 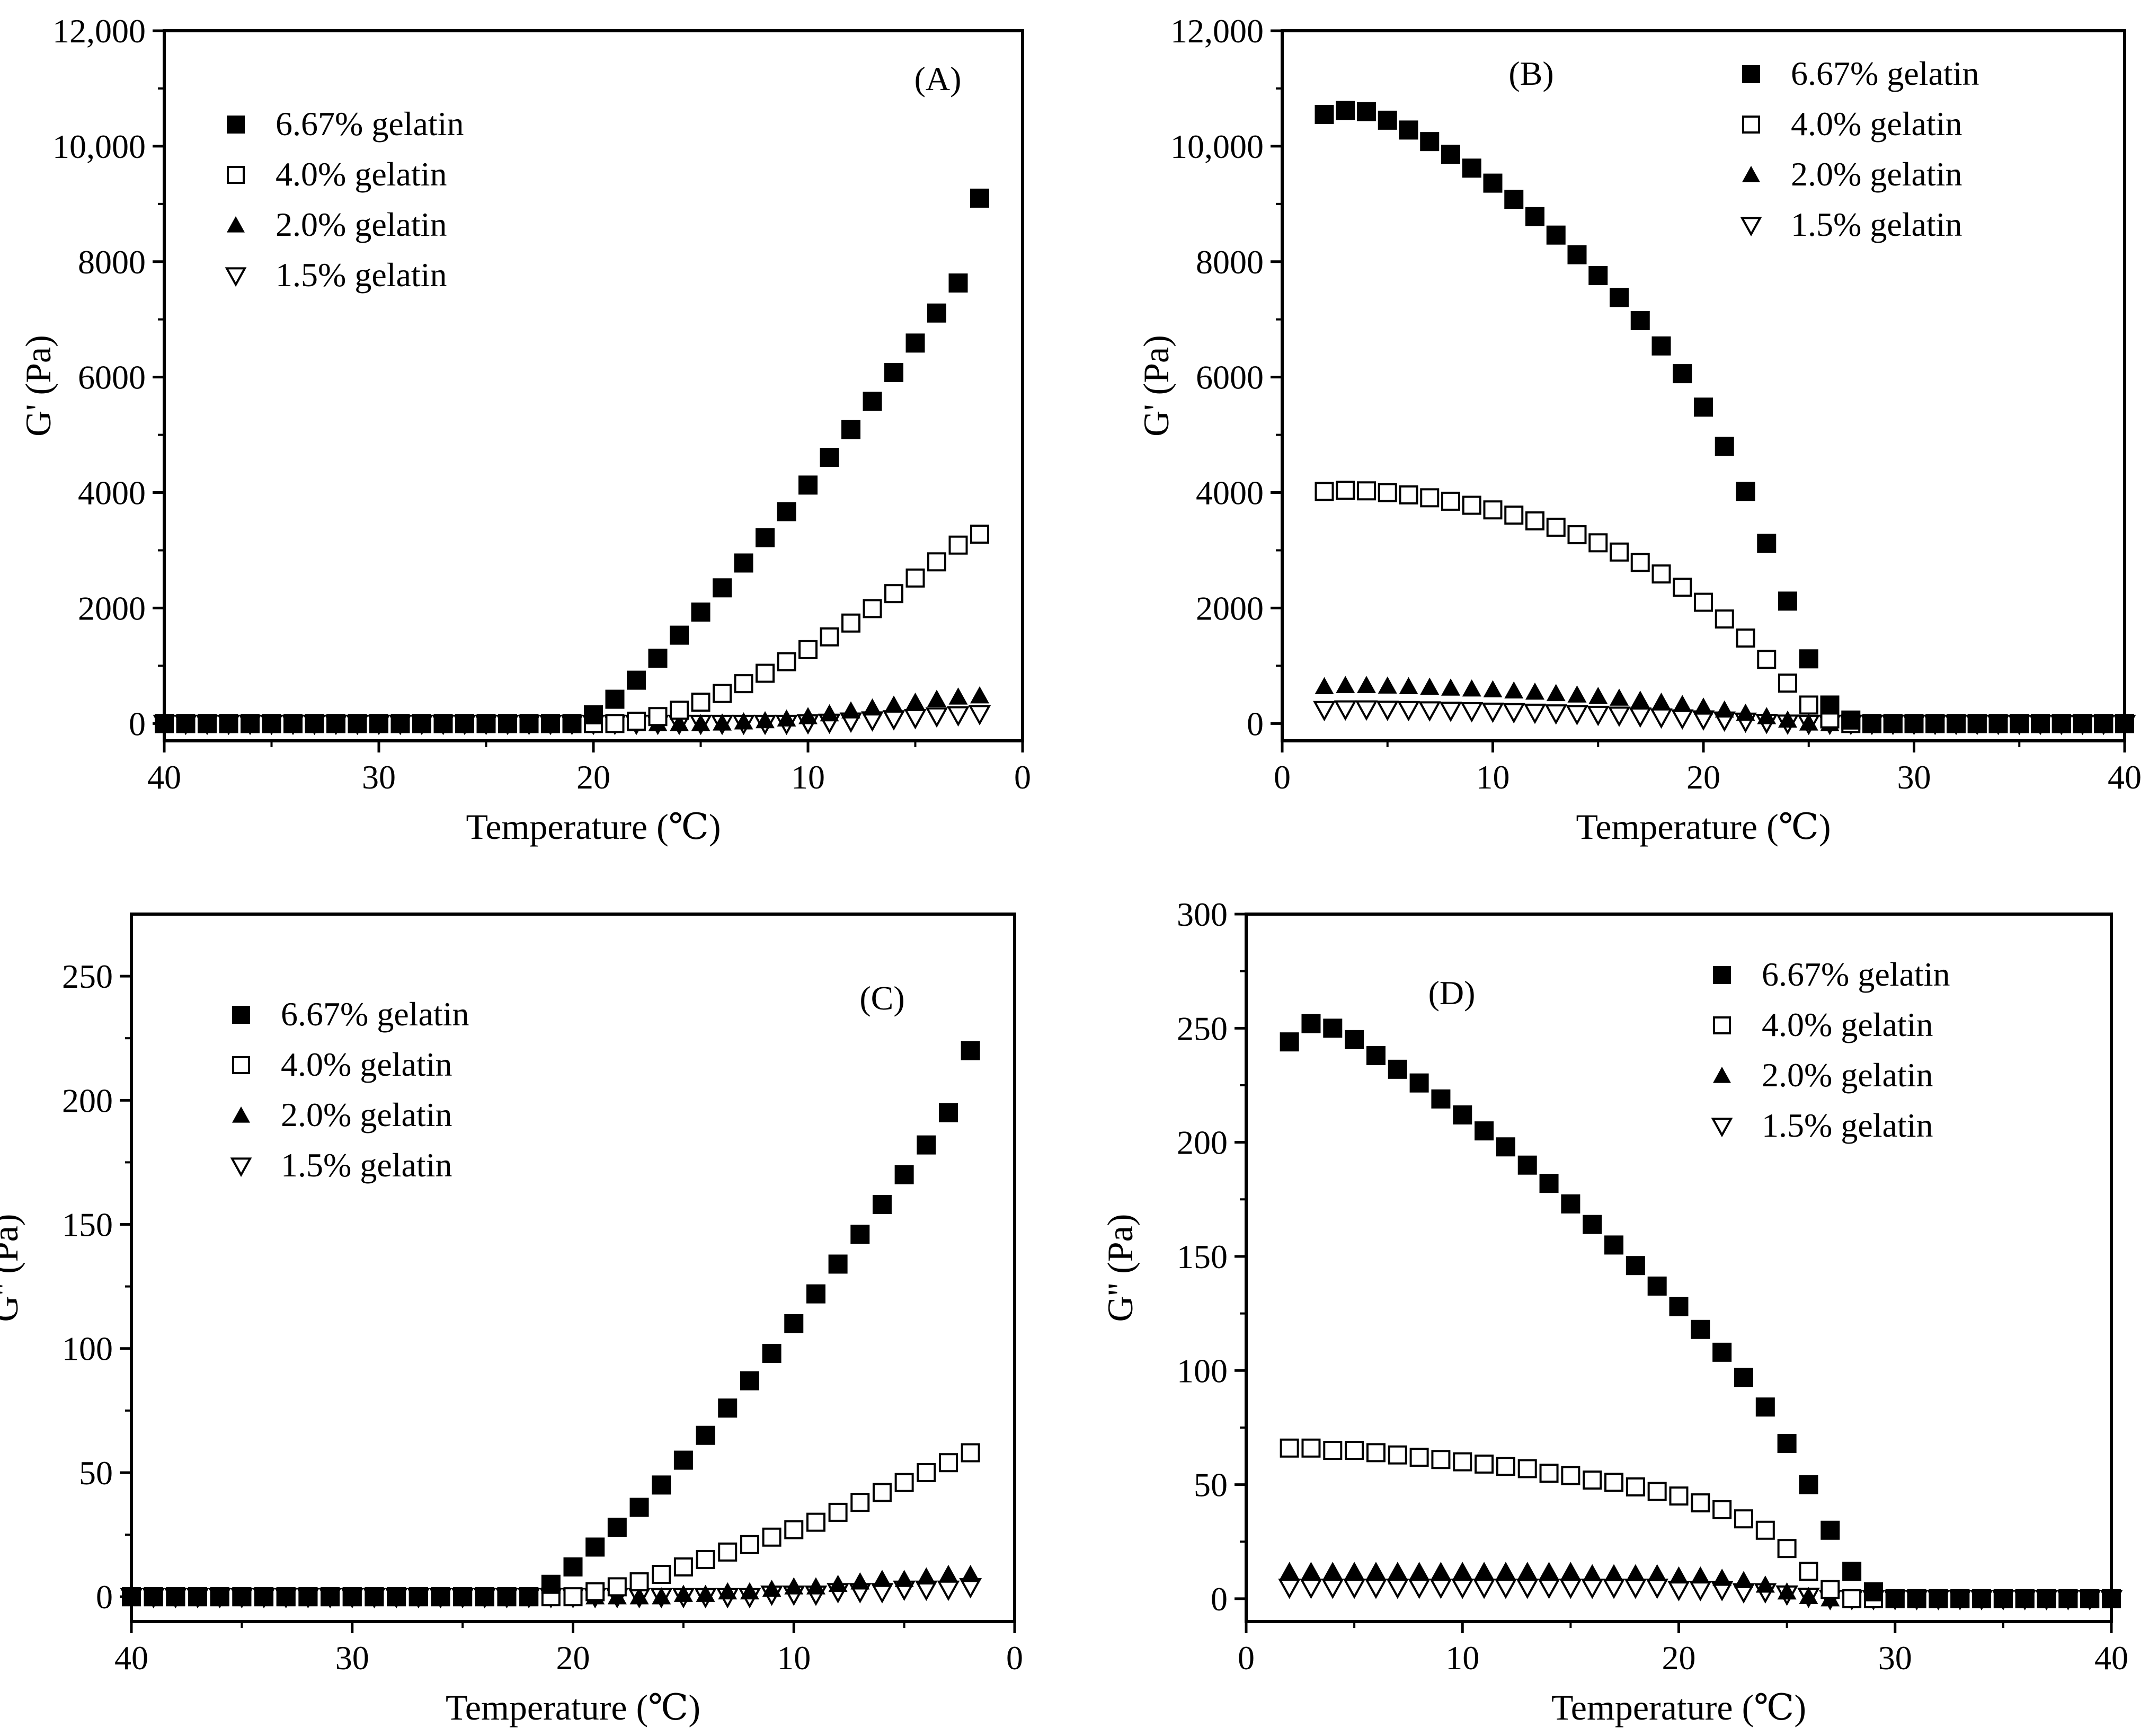 I want to click on x-tick-label: 30, so click(x=379, y=777).